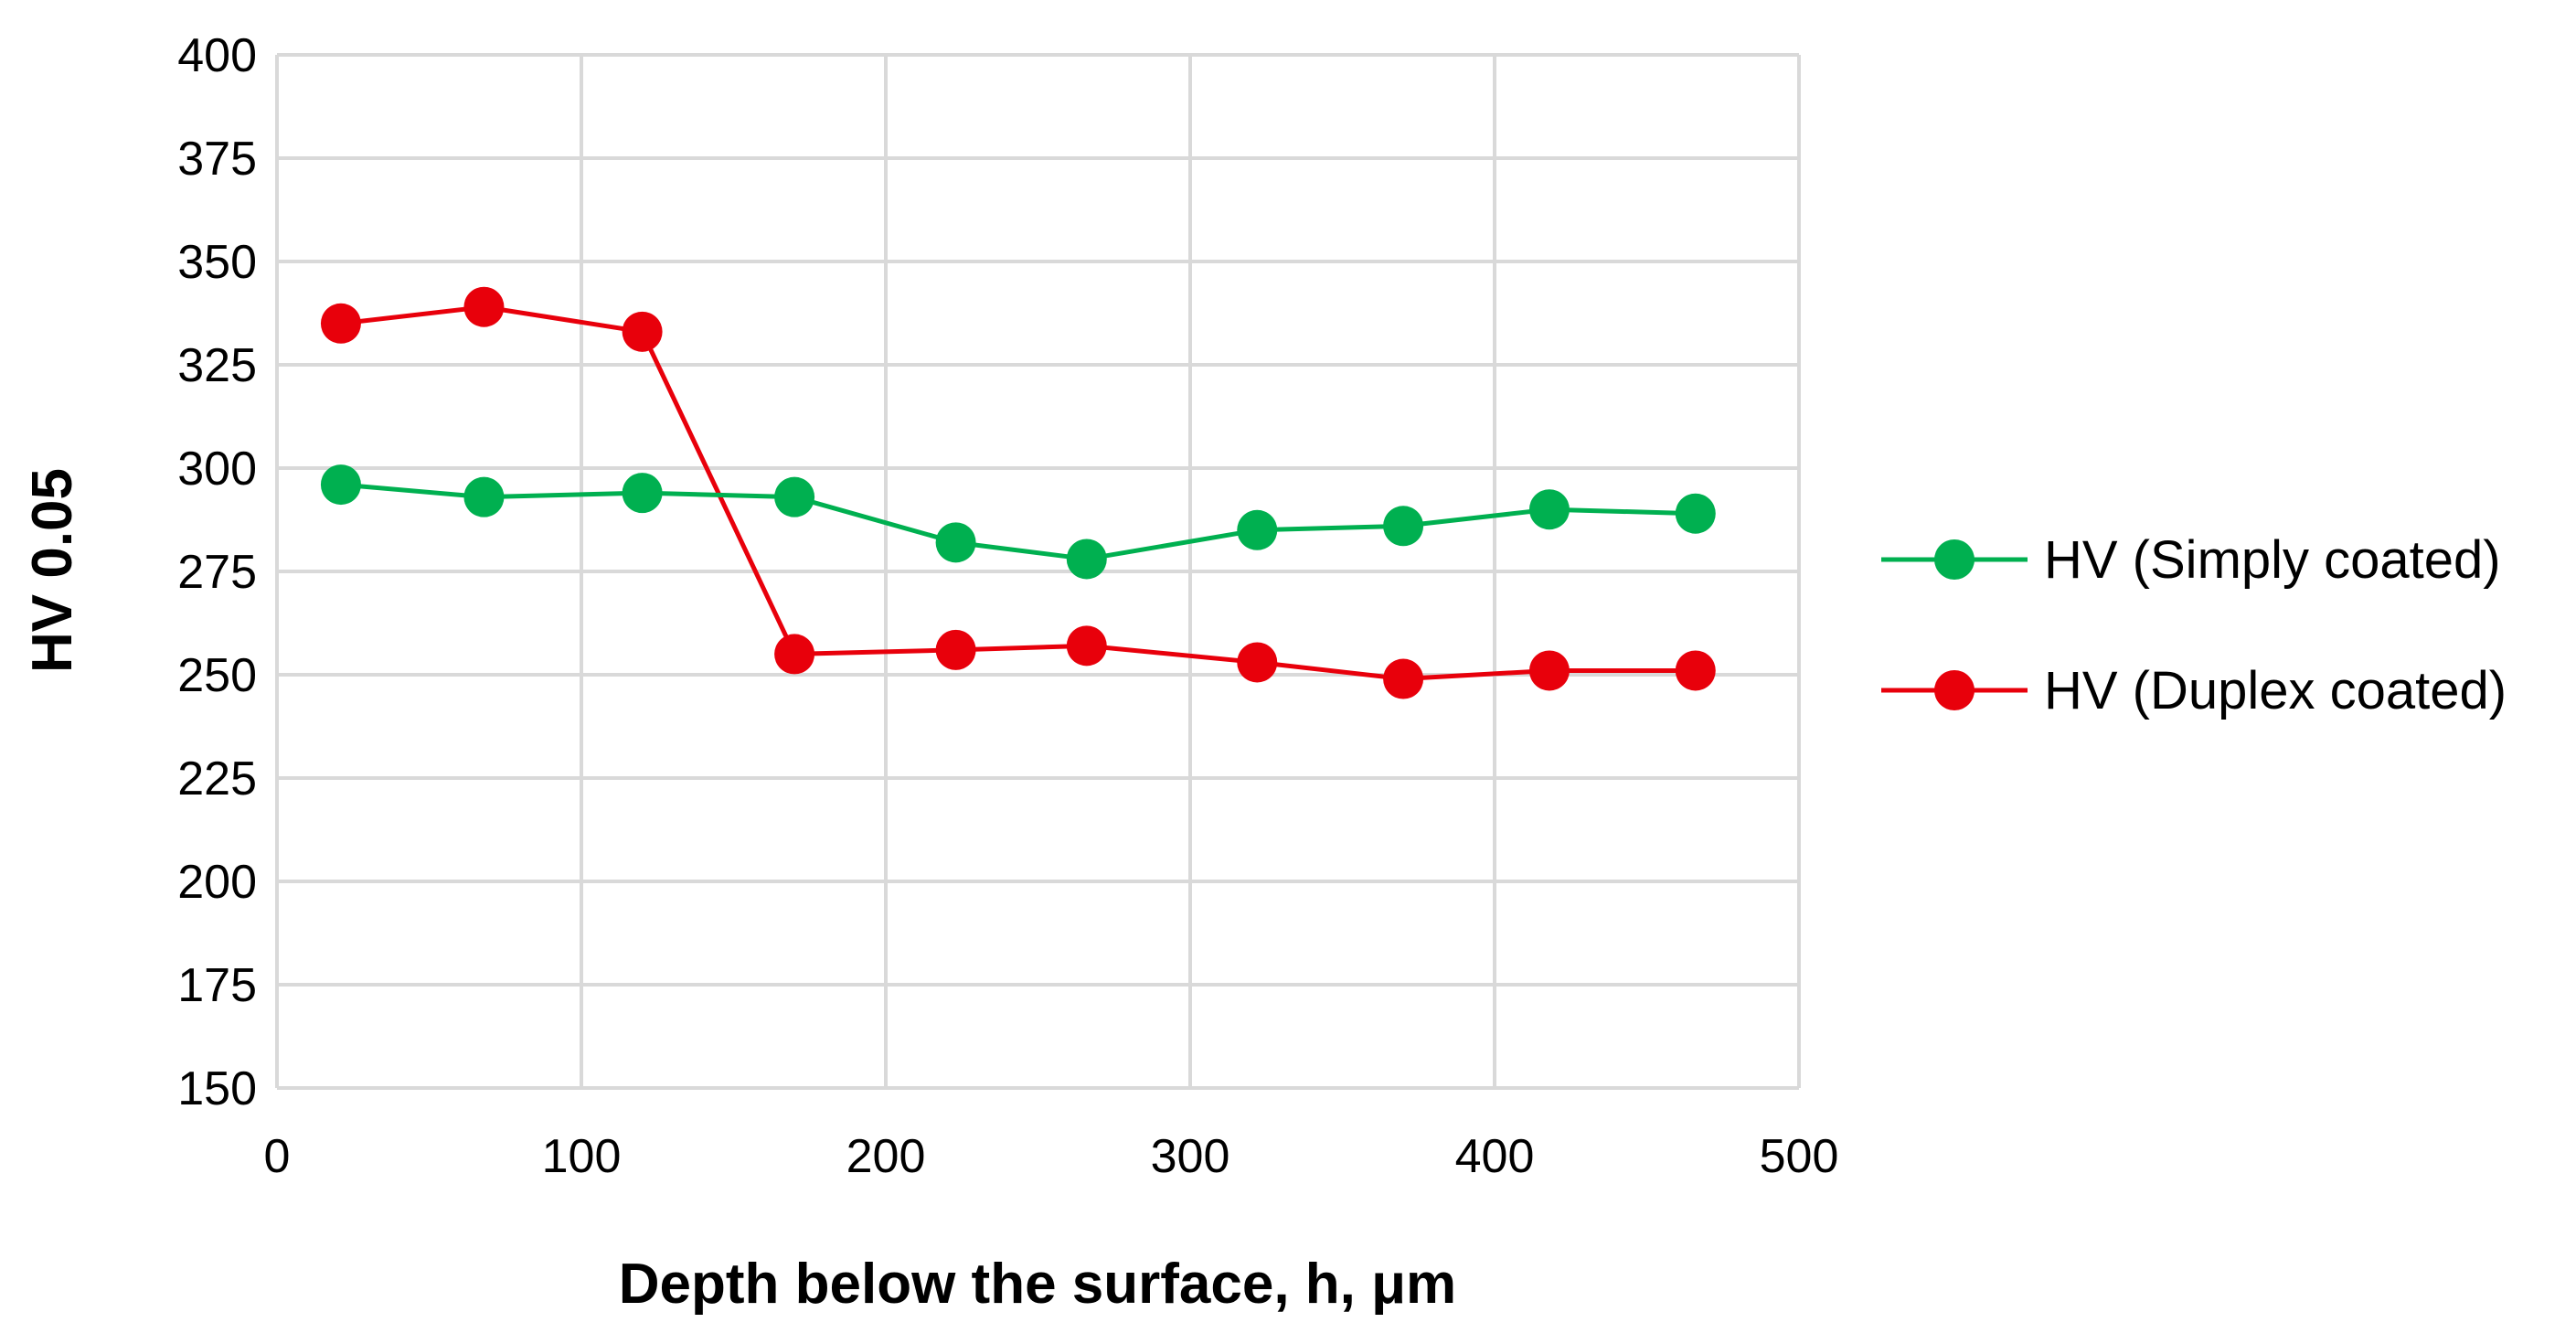  I want to click on x-tick-label: 0, so click(278, 1156).